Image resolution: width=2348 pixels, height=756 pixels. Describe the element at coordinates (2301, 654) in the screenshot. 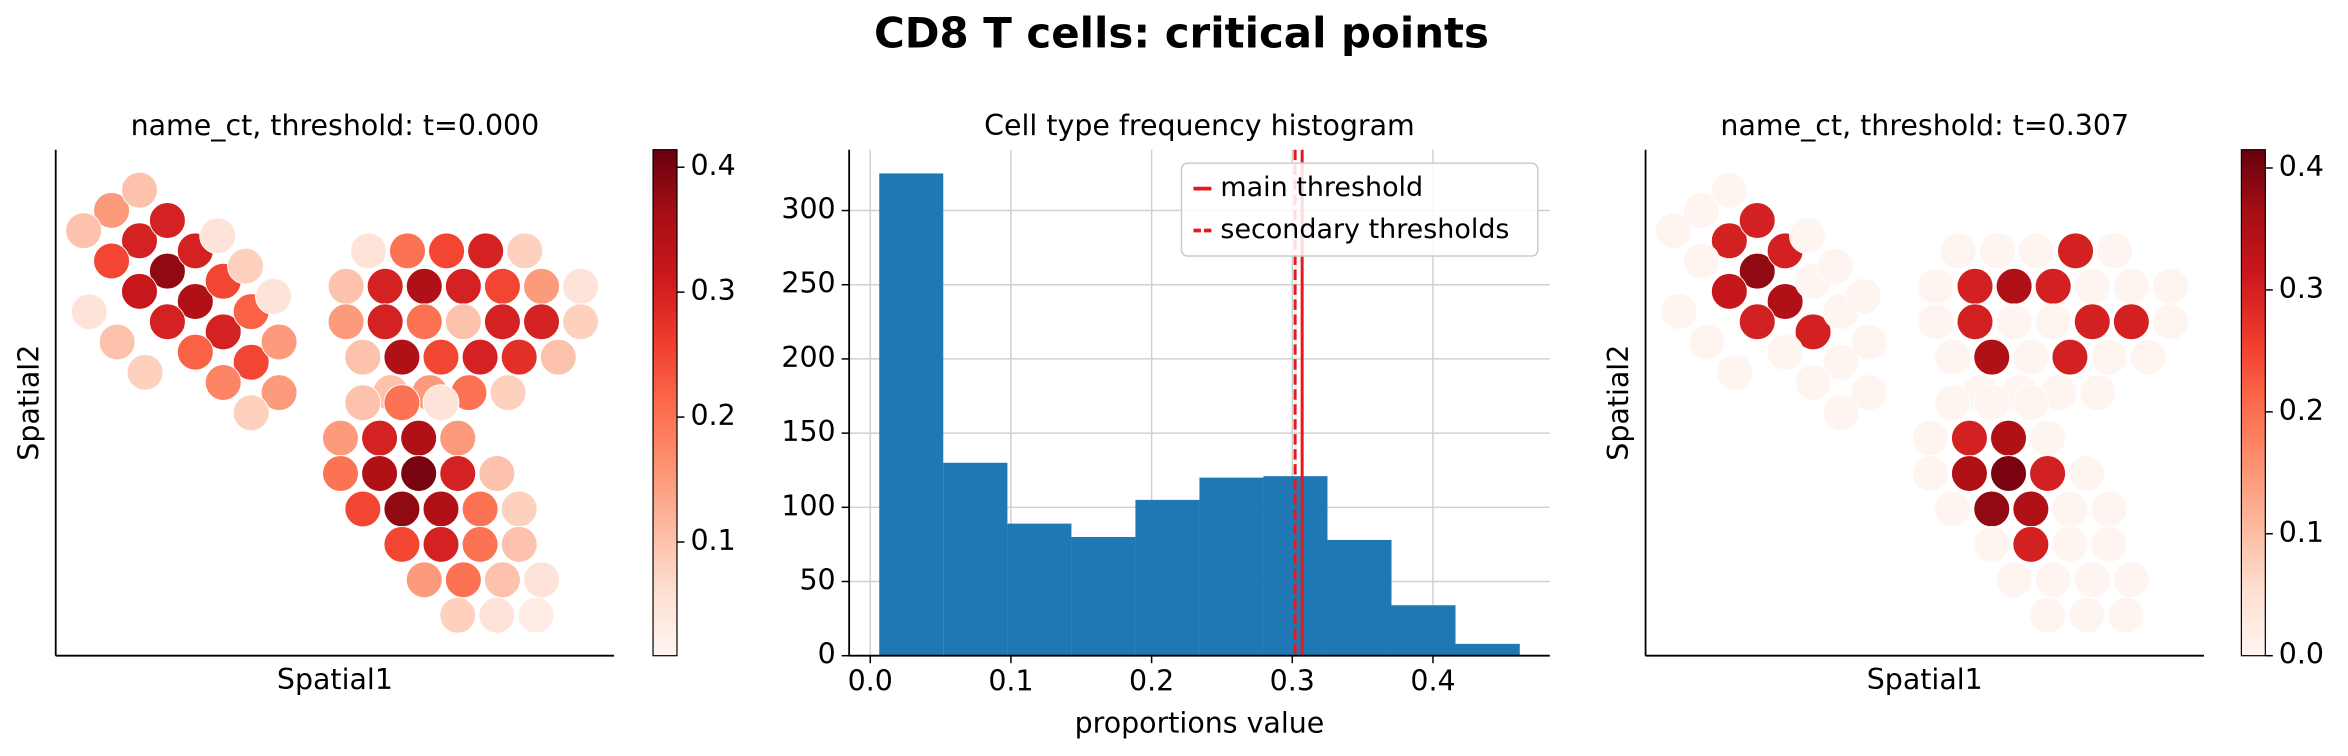

I see `colorbar-tick-label: 0.0` at that location.